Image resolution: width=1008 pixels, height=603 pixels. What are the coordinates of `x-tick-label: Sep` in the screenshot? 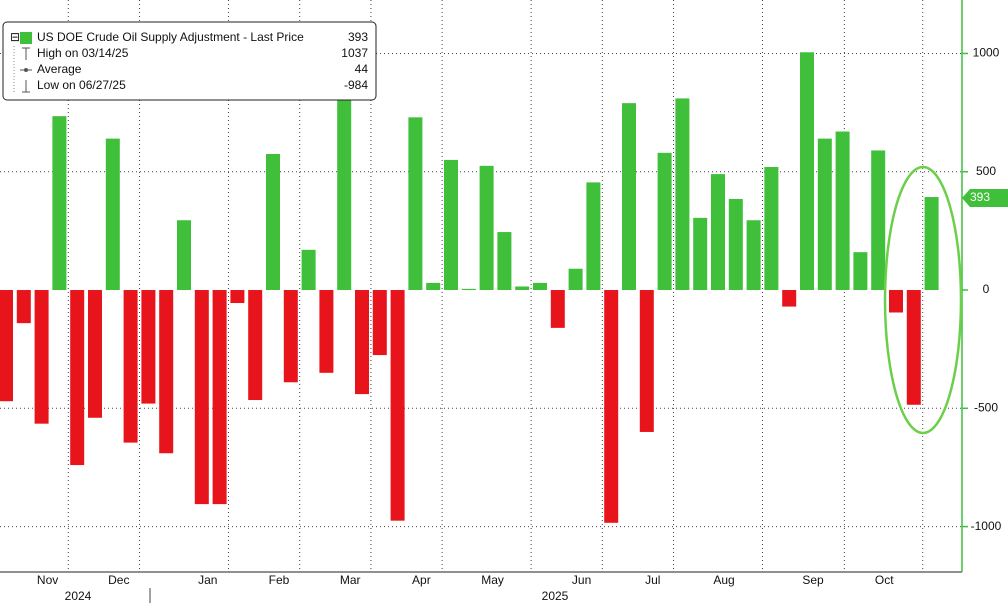 It's located at (813, 580).